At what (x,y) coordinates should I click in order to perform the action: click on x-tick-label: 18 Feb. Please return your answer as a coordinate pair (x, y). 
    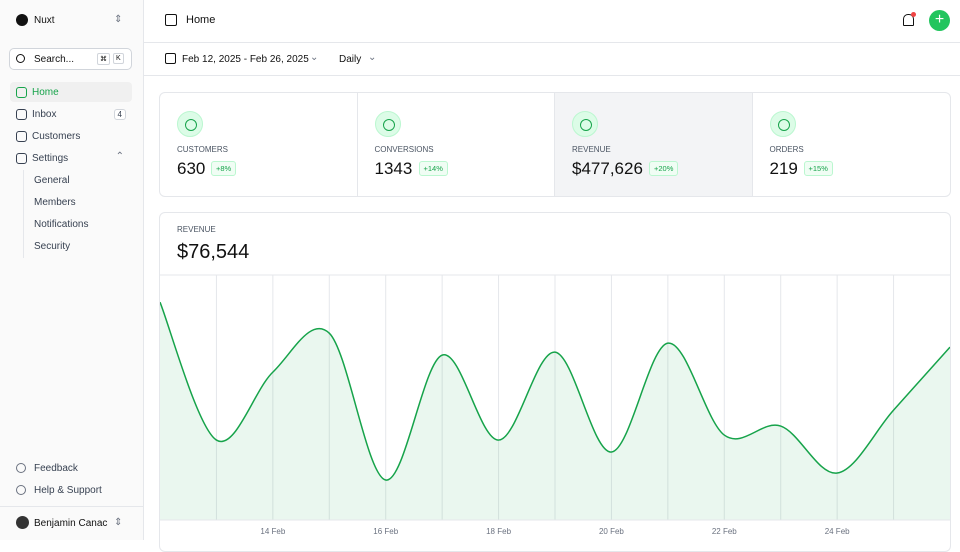
    Looking at the image, I should click on (498, 531).